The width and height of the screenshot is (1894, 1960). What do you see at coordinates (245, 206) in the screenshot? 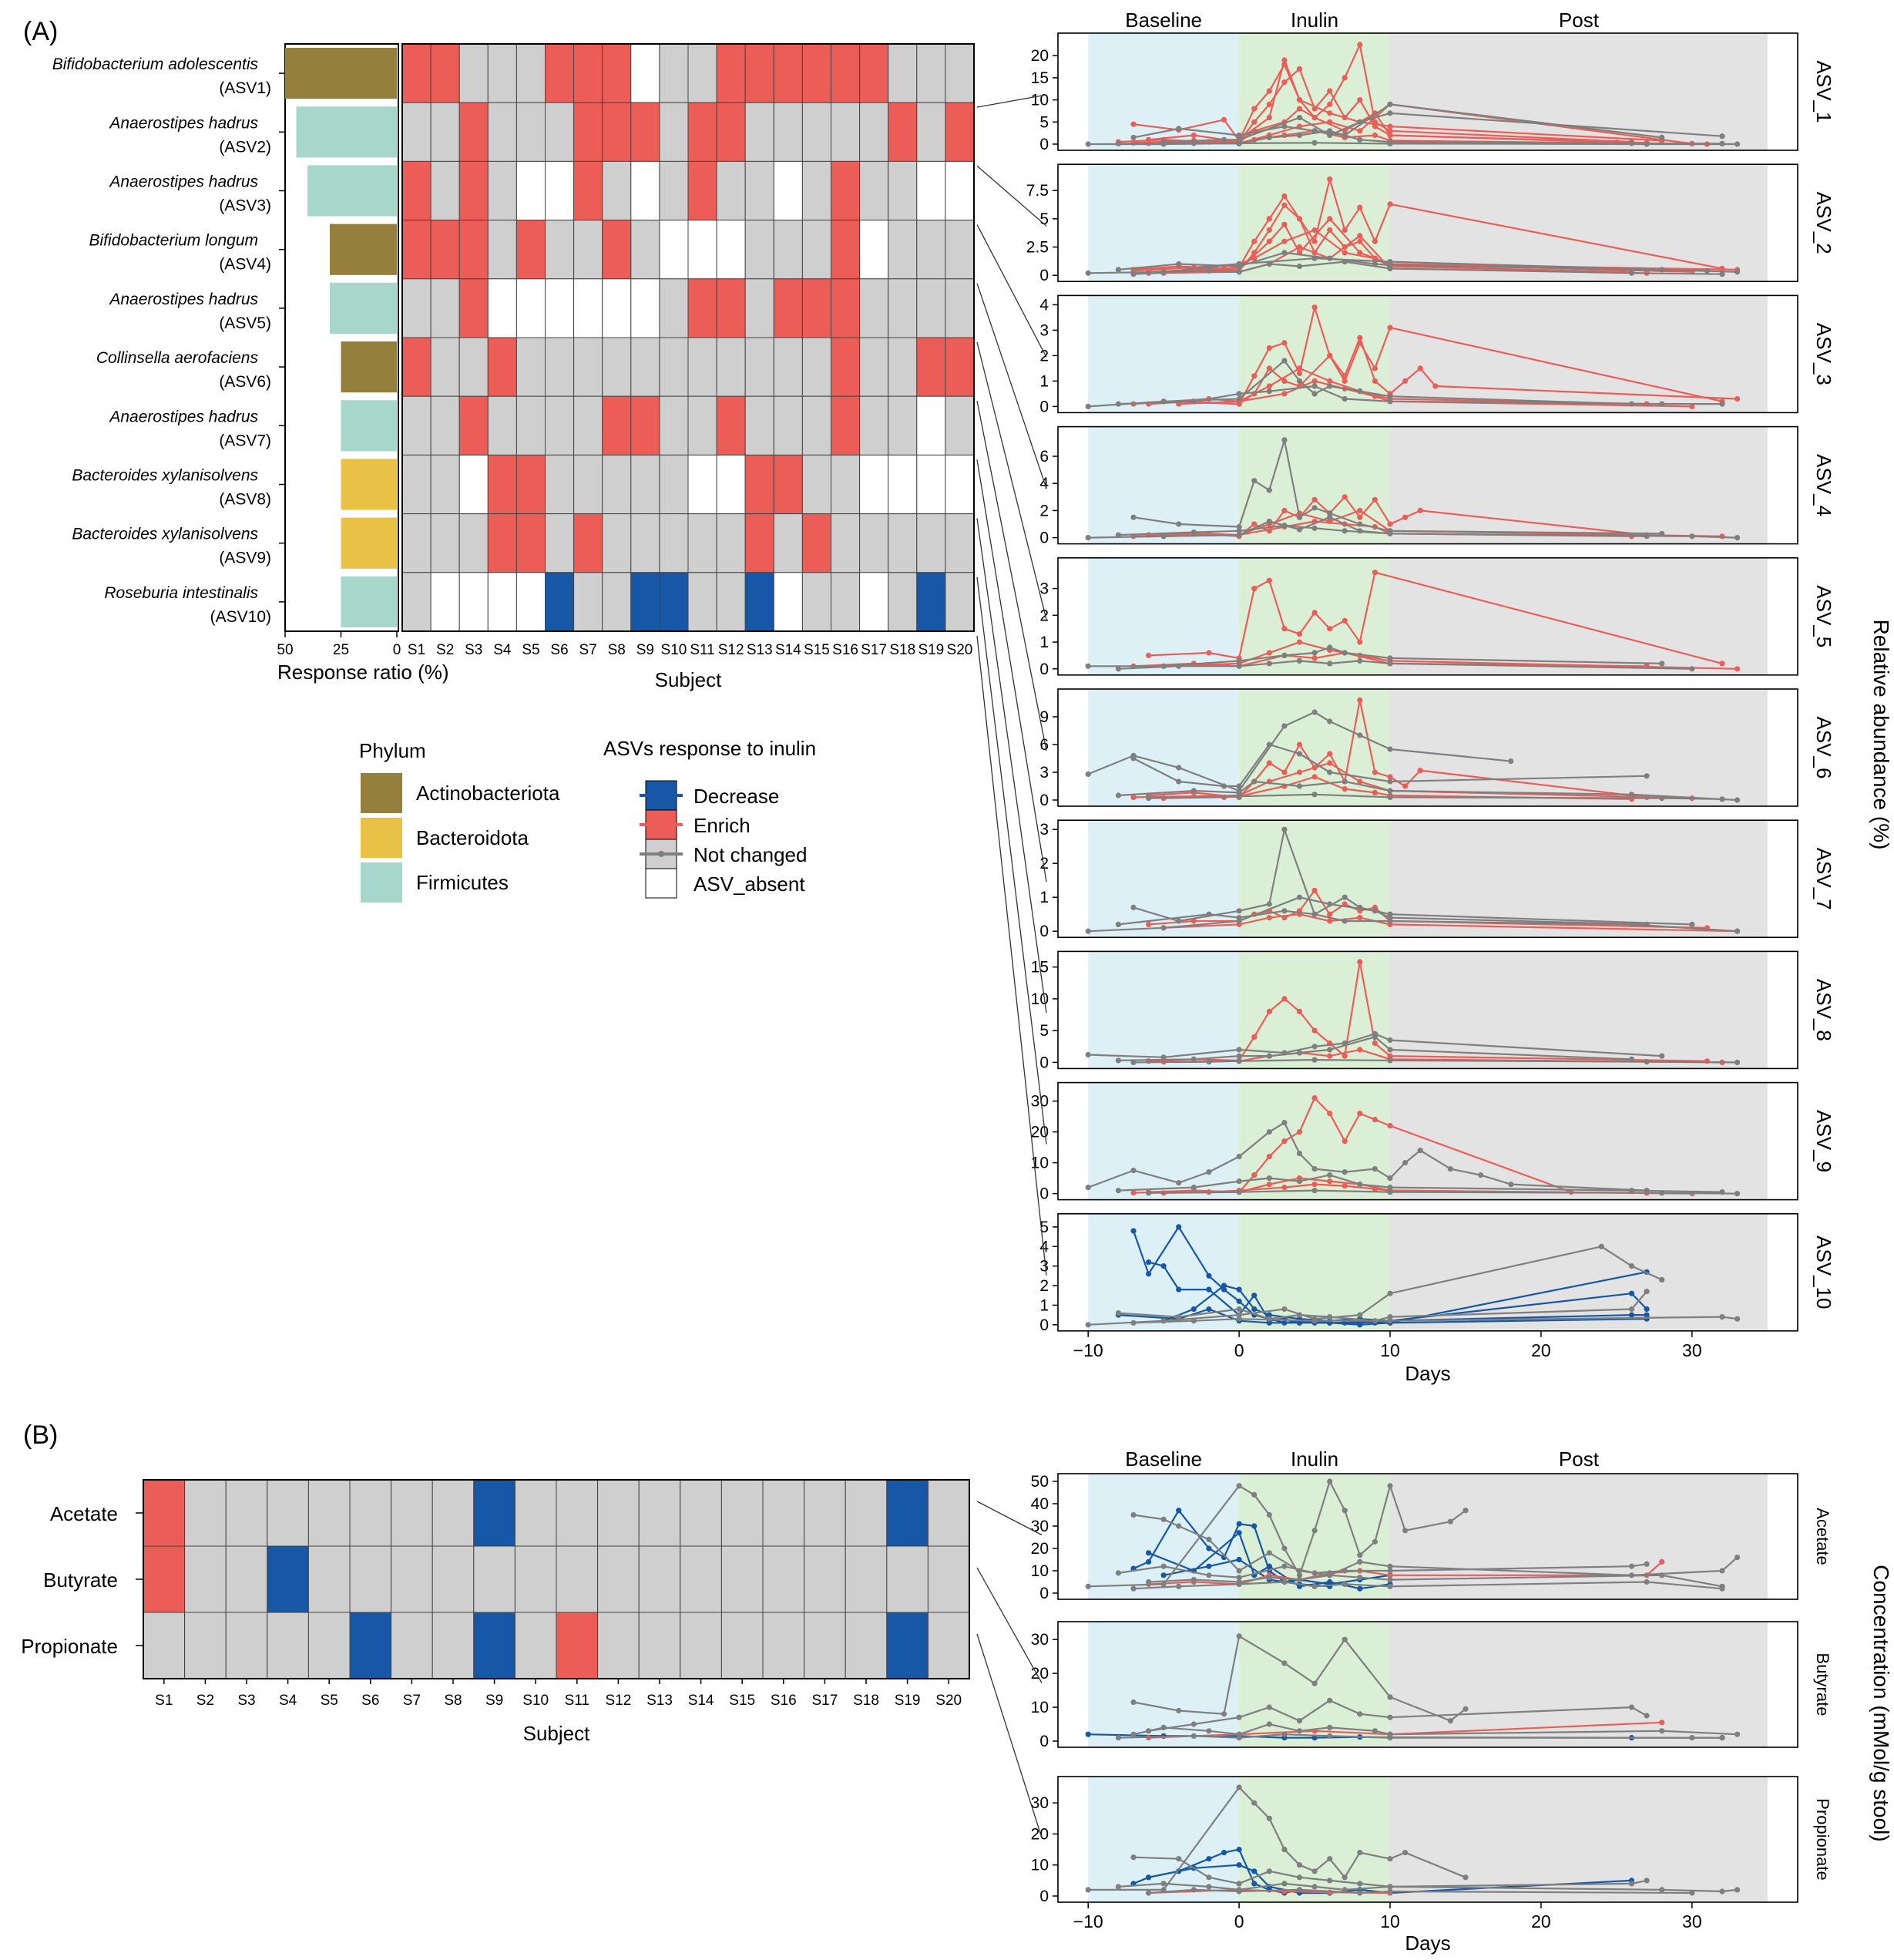
I see `asv-label-asv3: (ASV3)` at bounding box center [245, 206].